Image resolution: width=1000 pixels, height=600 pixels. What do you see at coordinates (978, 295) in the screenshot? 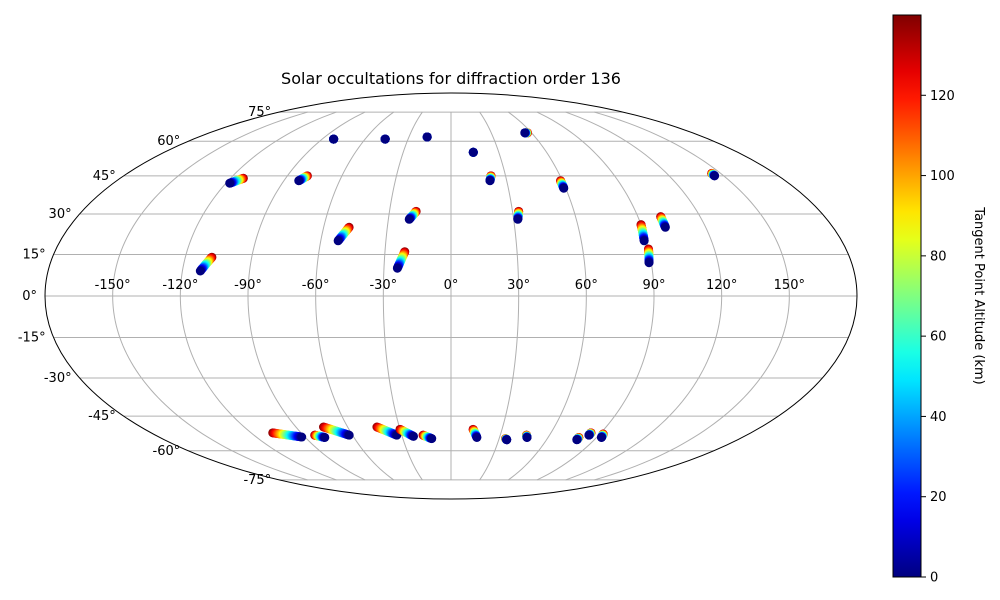
I see `colorbar-label: Tangent Point Altitude (km)` at bounding box center [978, 295].